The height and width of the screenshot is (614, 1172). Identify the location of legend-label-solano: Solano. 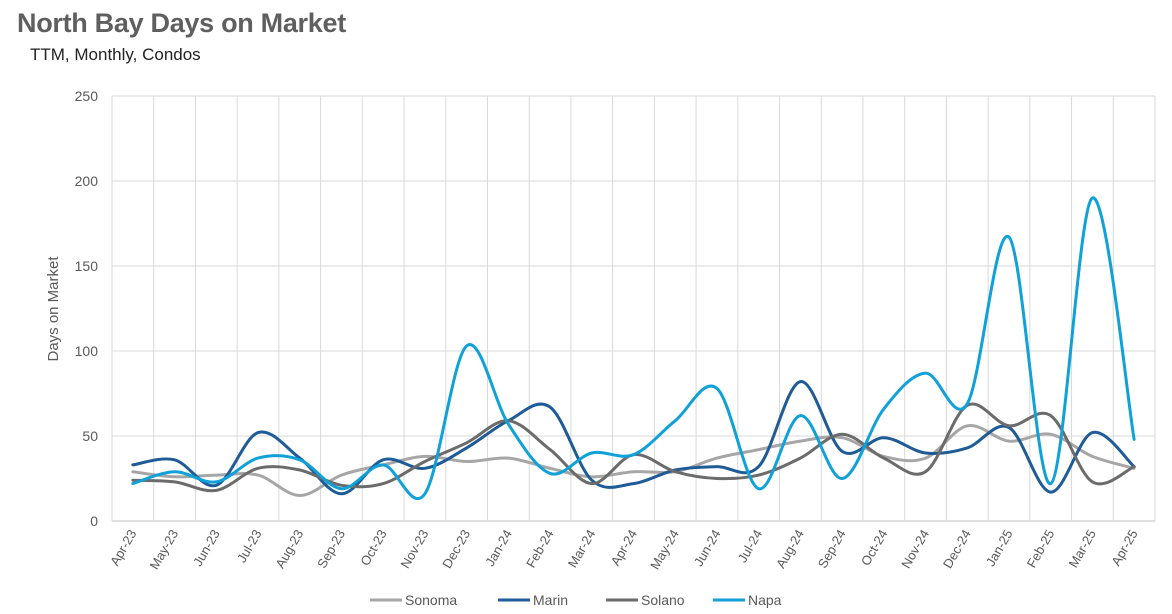
(663, 600).